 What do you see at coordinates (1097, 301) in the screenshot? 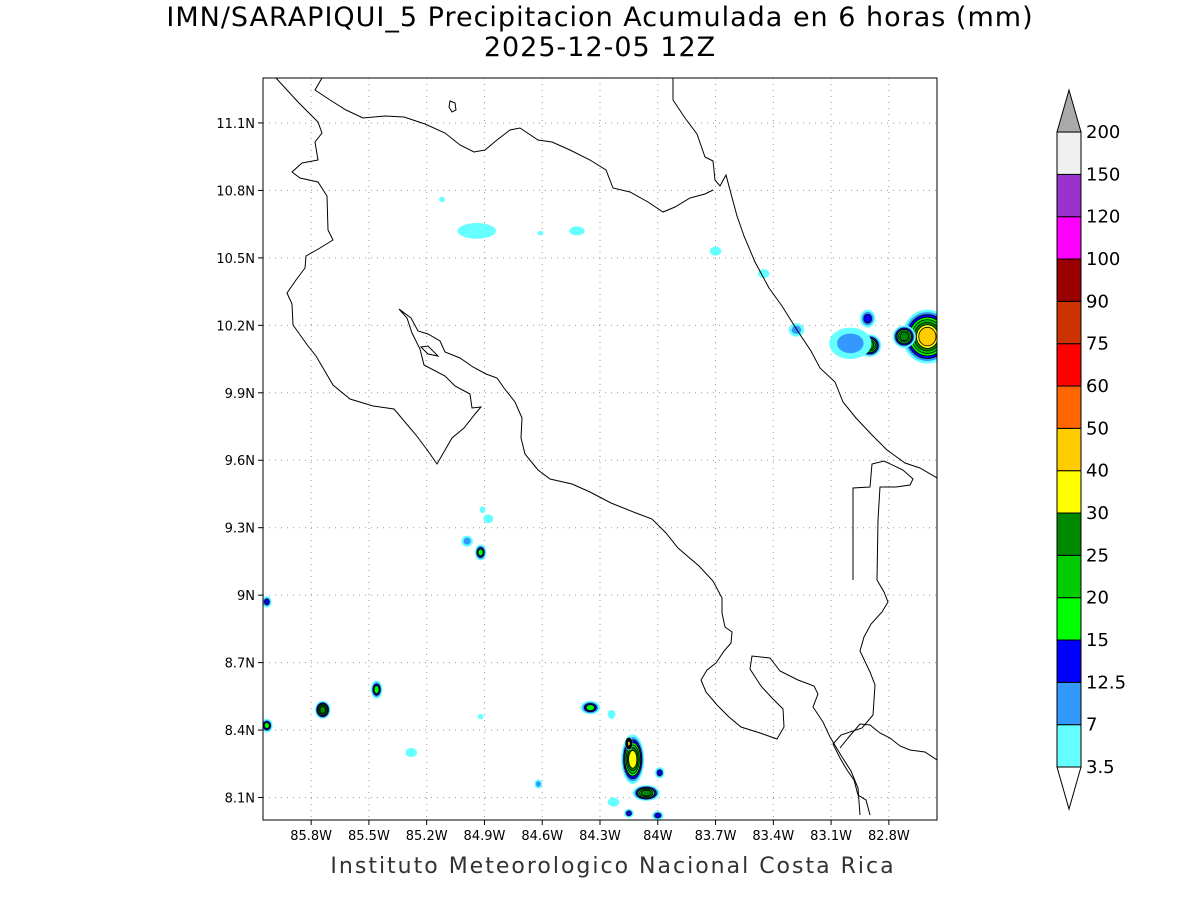
I see `colorbar-label: 90` at bounding box center [1097, 301].